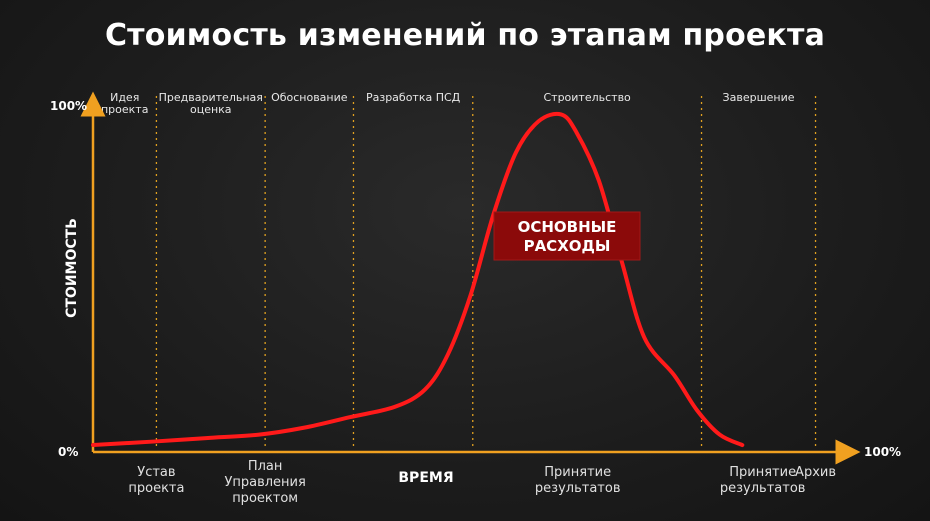 This screenshot has height=521, width=930. I want to click on phase-label: Строительство, so click(587, 97).